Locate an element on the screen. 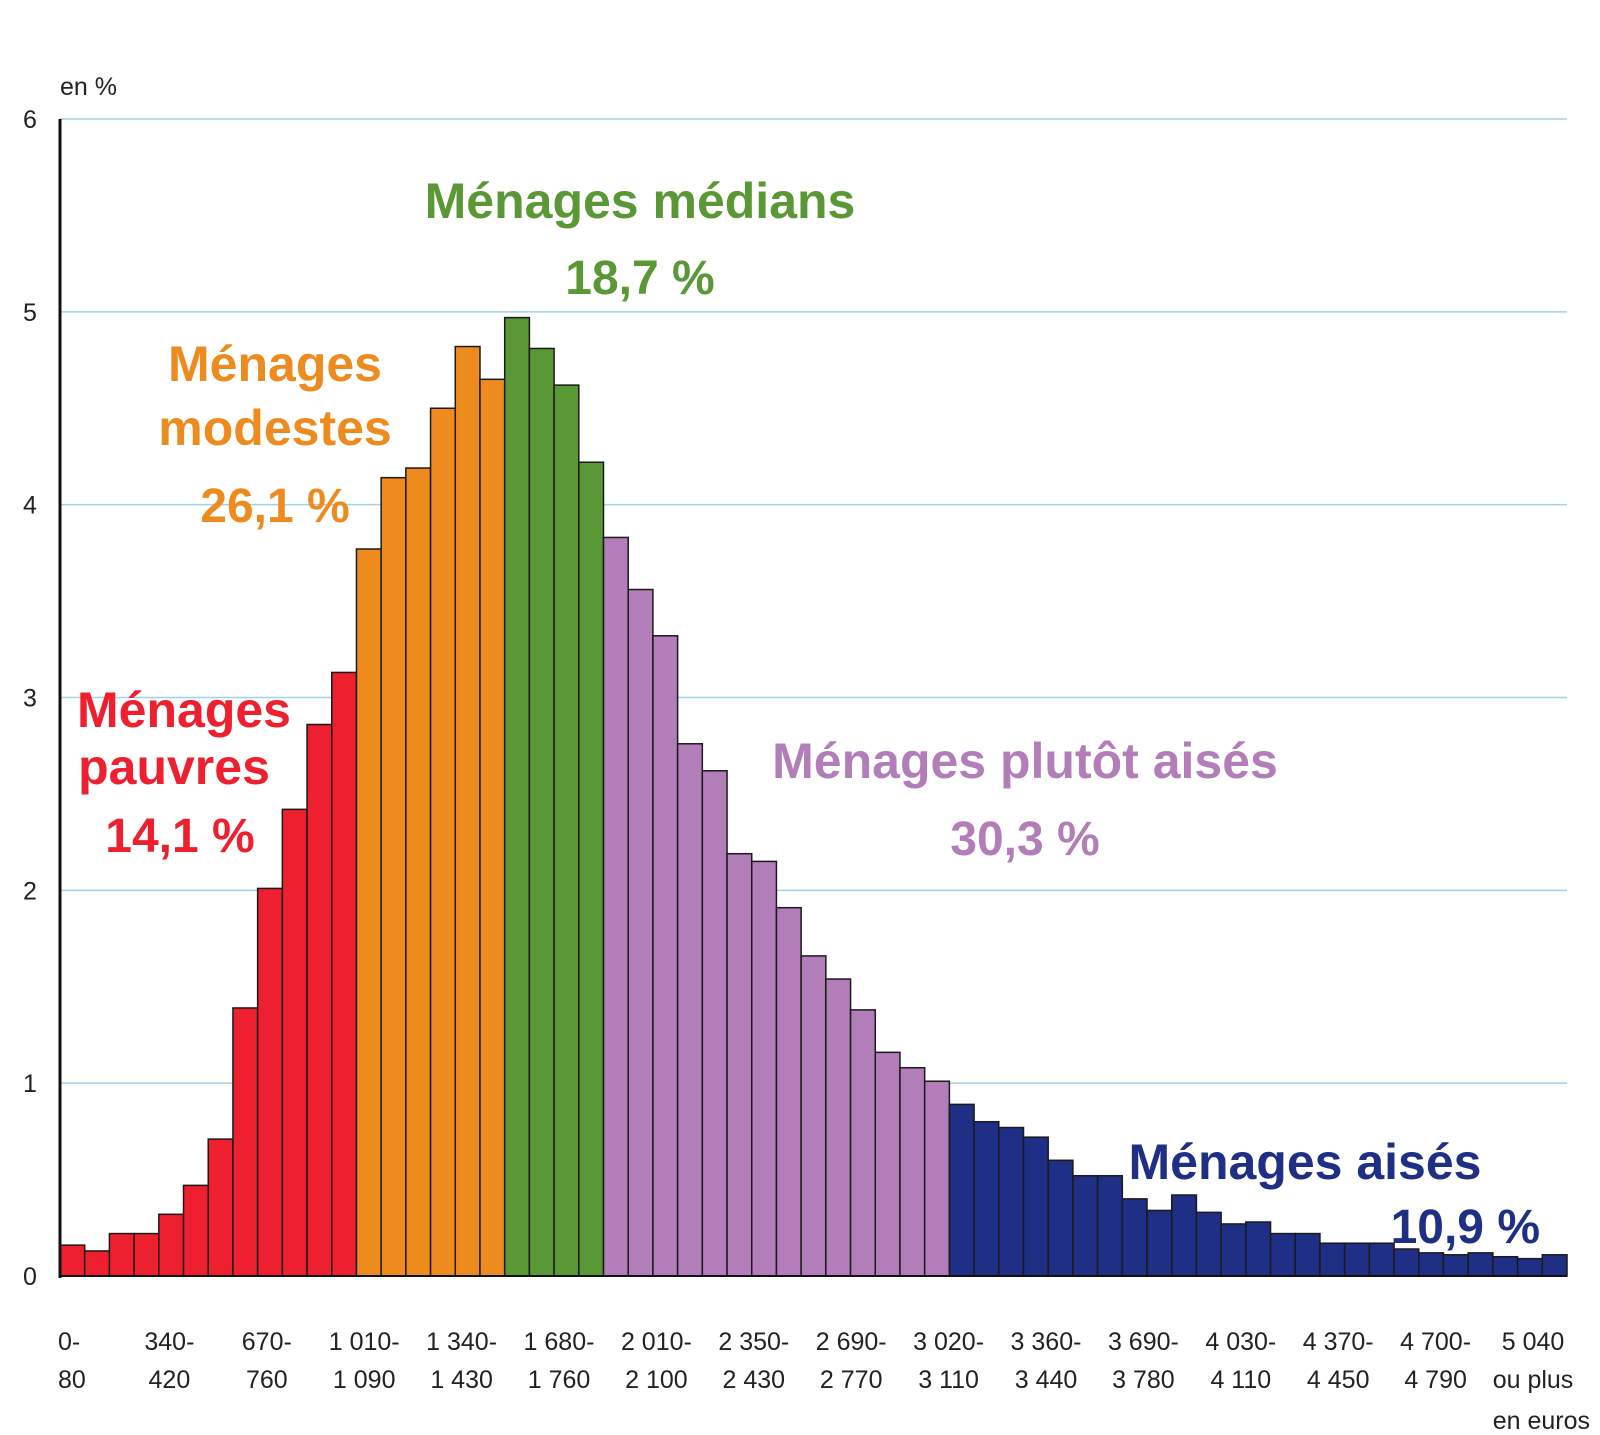 The image size is (1600, 1435). x-tick-label-13-line1: 4 370- is located at coordinates (1338, 1342).